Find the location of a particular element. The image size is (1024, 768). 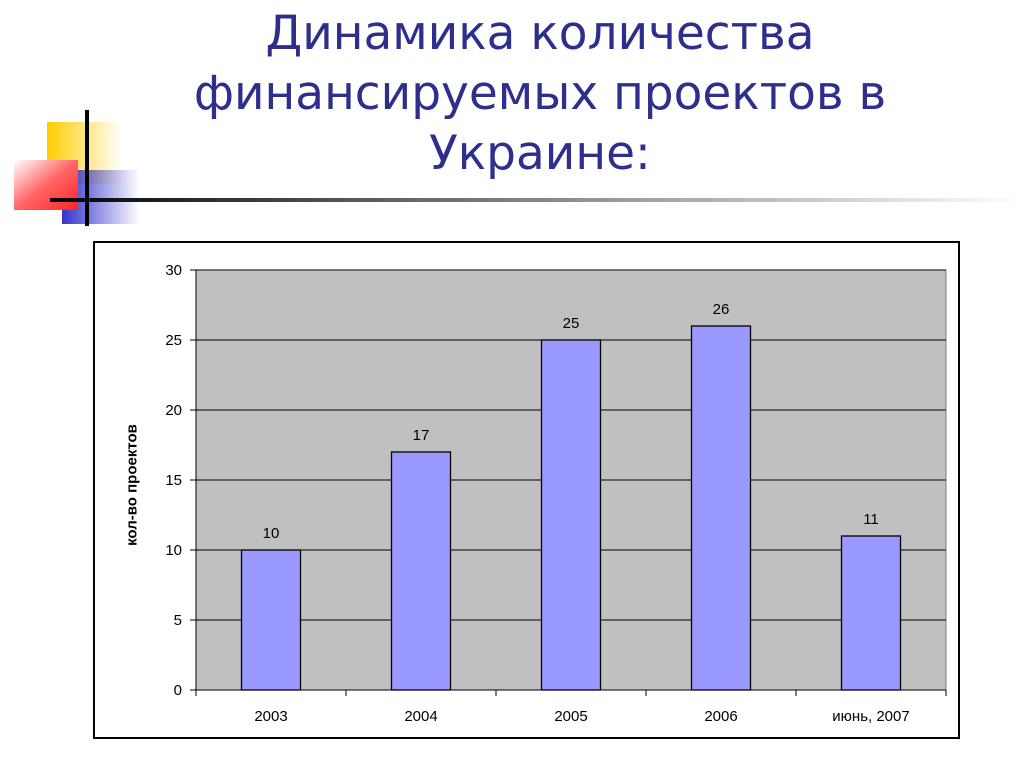

y-tick-label: 30 is located at coordinates (173, 270).